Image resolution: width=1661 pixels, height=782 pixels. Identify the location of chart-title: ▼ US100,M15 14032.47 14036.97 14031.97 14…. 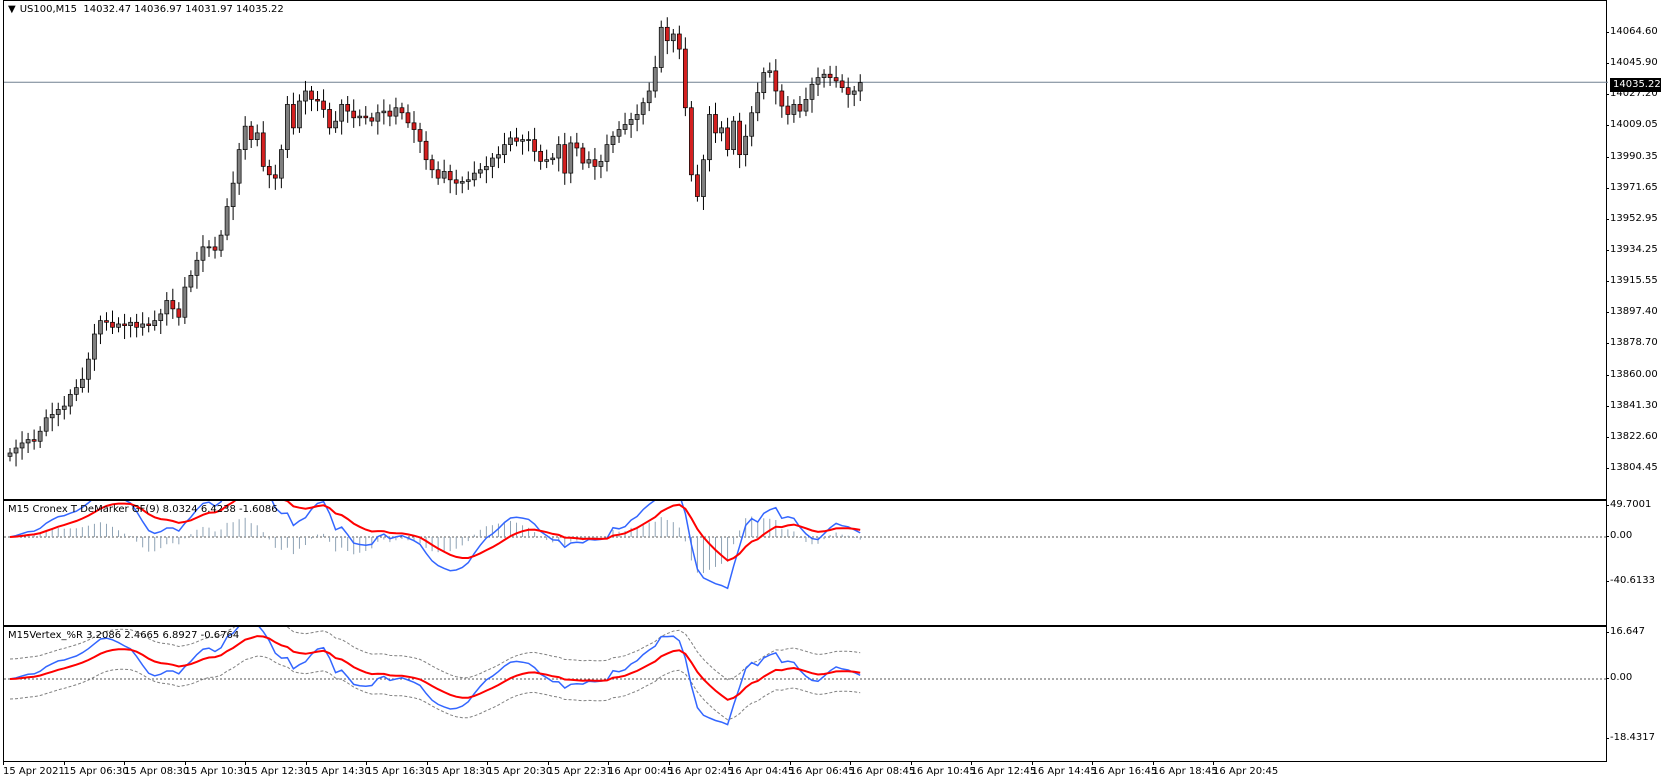
(146, 9).